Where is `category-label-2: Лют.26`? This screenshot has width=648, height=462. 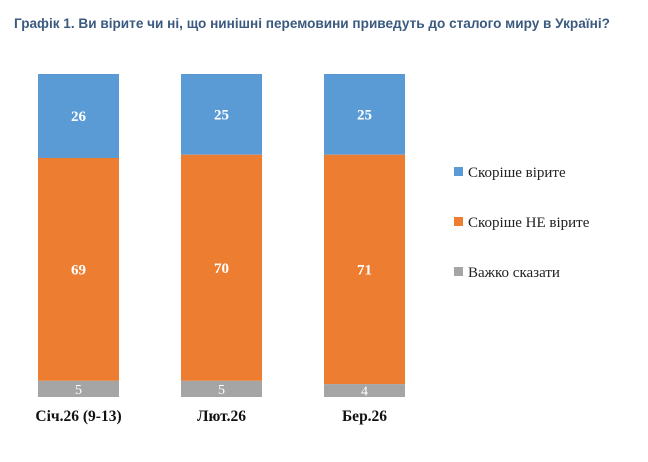 category-label-2: Лют.26 is located at coordinates (221, 416).